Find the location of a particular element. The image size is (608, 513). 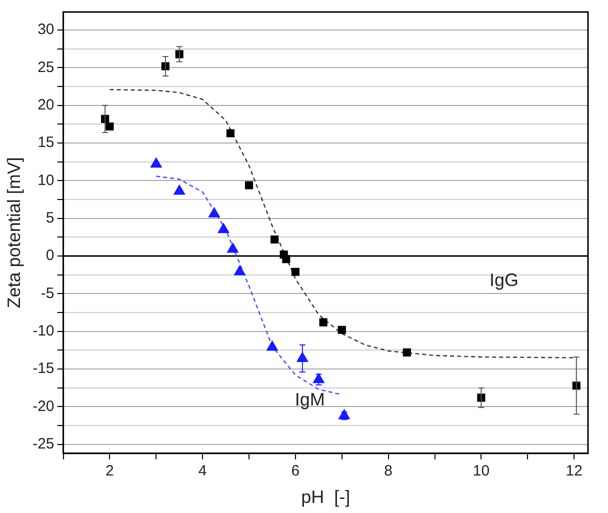

y-tick-label: 5 is located at coordinates (50, 218).